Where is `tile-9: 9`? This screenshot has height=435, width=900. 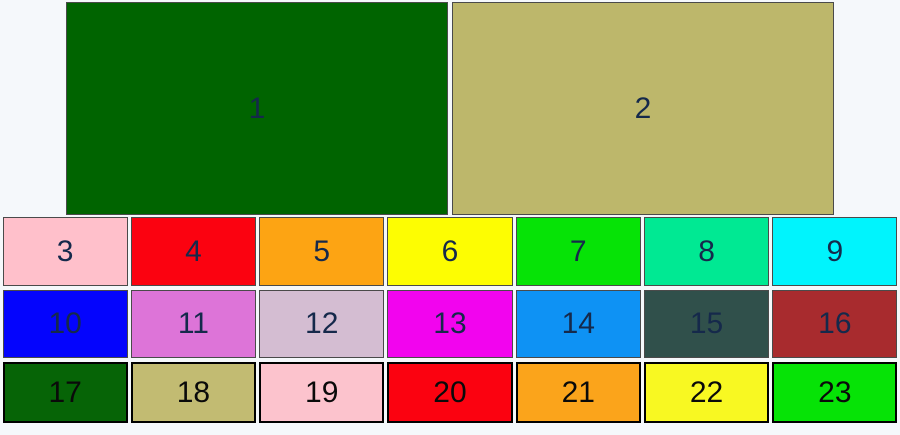
tile-9: 9 is located at coordinates (835, 251).